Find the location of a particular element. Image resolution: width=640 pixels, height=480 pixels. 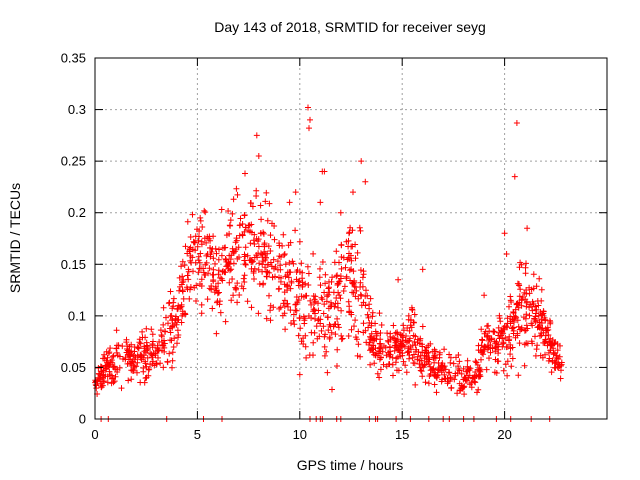

y-tick-label: 0 is located at coordinates (82, 419).